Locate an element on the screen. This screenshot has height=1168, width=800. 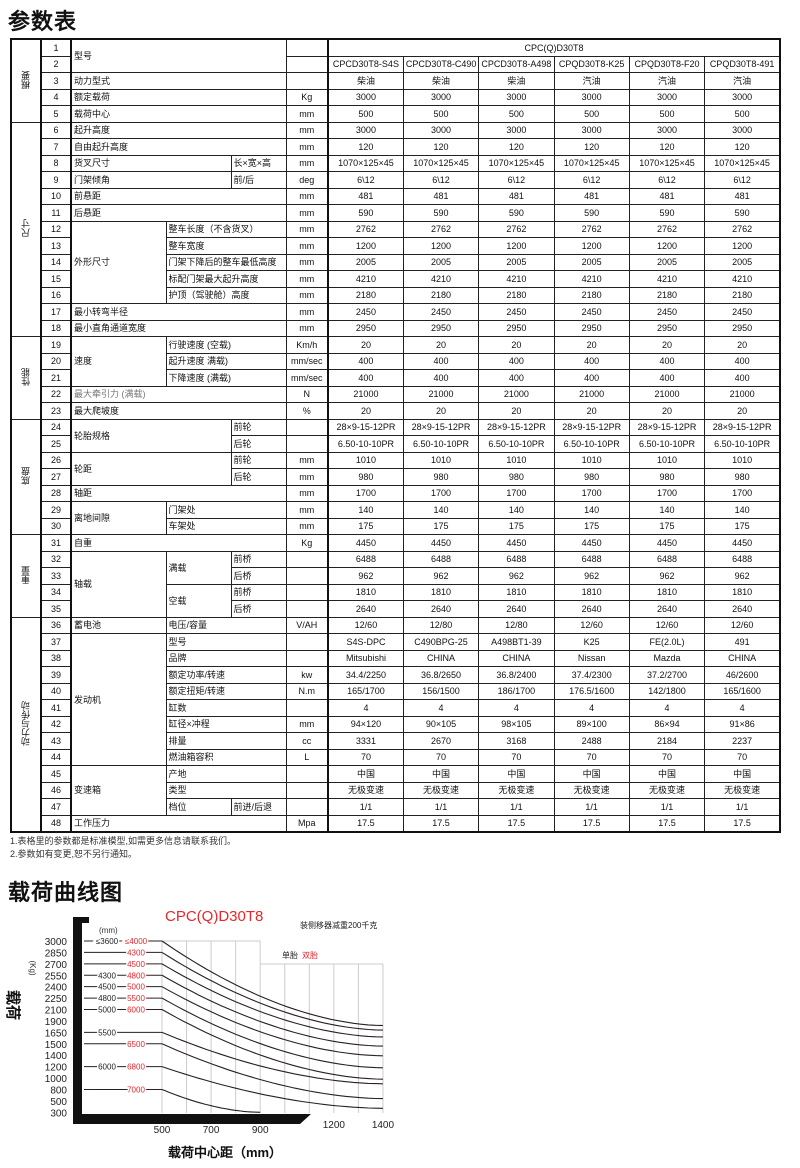
y-tick-label: 1900 is located at coordinates (56, 1022).